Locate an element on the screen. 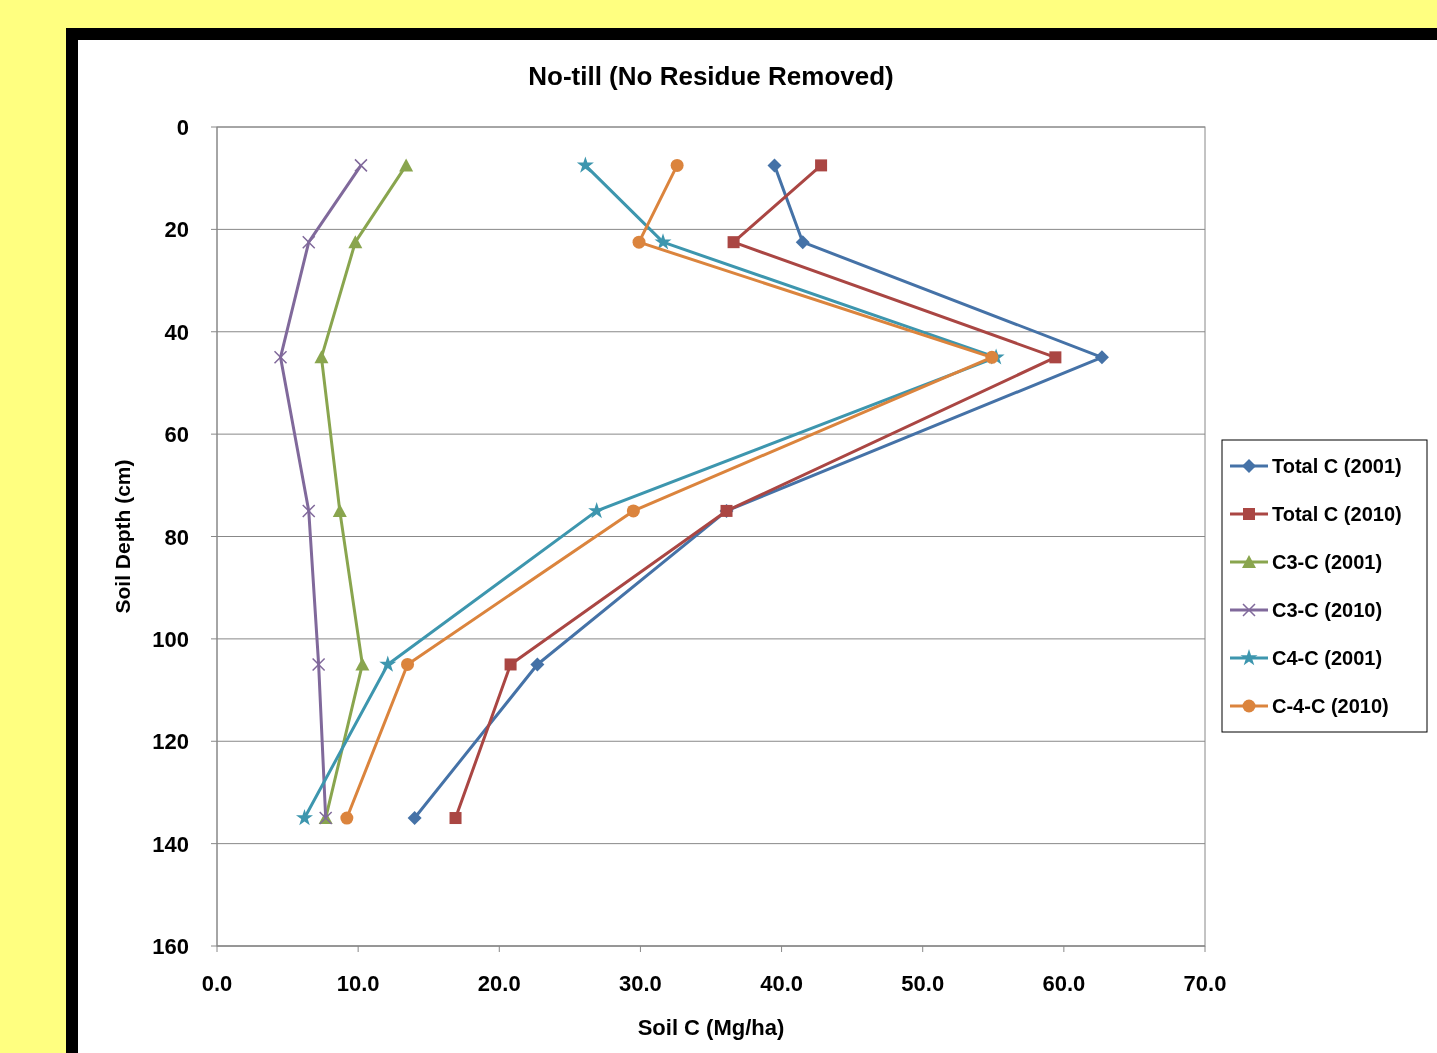 The height and width of the screenshot is (1053, 1437). y-tick-label: 120 is located at coordinates (170, 742).